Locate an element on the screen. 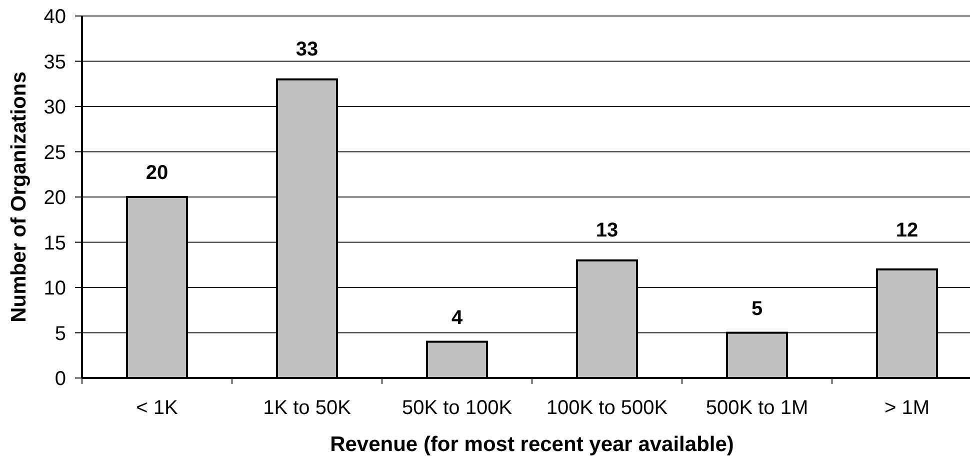 This screenshot has width=970, height=459. x-tick-label: < 1K is located at coordinates (157, 408).